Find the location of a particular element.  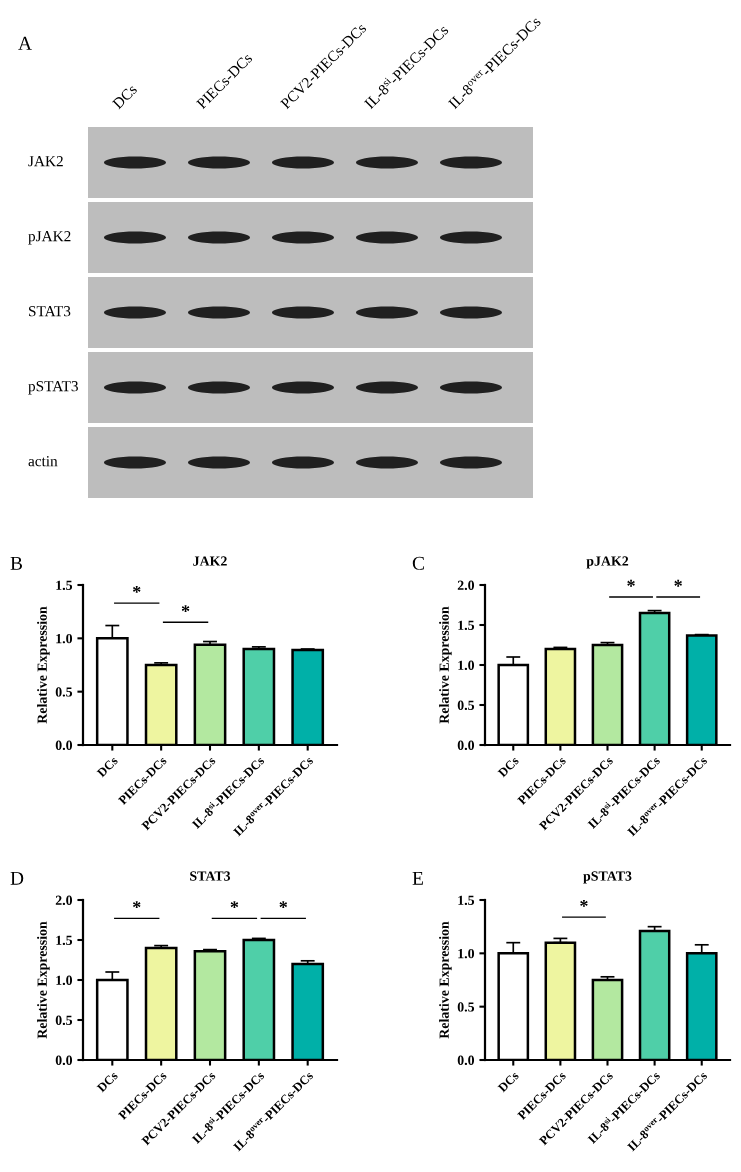

chart-title: pJAK2 is located at coordinates (607, 562).